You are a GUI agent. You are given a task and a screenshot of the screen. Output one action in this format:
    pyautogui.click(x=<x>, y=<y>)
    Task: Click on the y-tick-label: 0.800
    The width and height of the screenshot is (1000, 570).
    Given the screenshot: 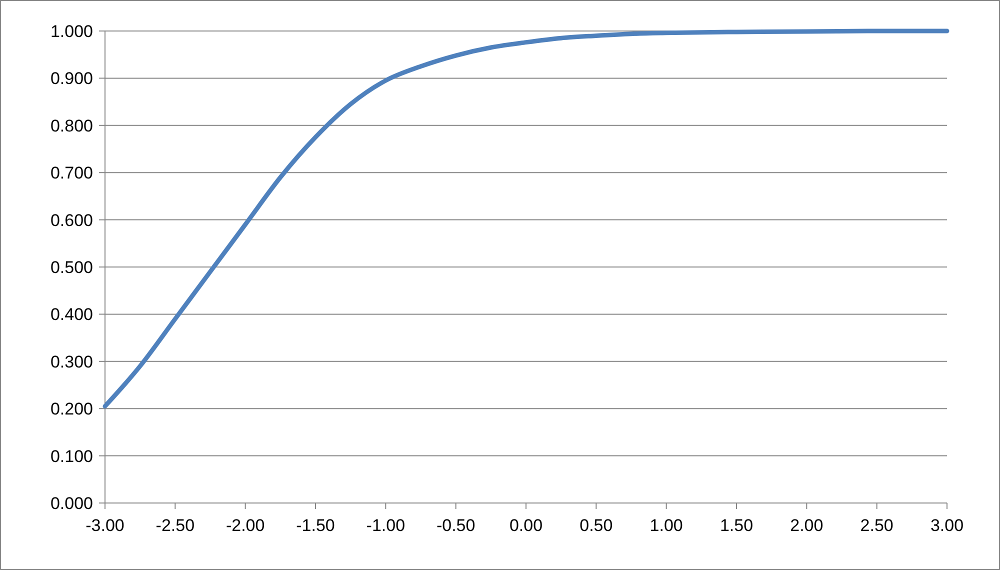 What is the action you would take?
    pyautogui.click(x=71, y=126)
    